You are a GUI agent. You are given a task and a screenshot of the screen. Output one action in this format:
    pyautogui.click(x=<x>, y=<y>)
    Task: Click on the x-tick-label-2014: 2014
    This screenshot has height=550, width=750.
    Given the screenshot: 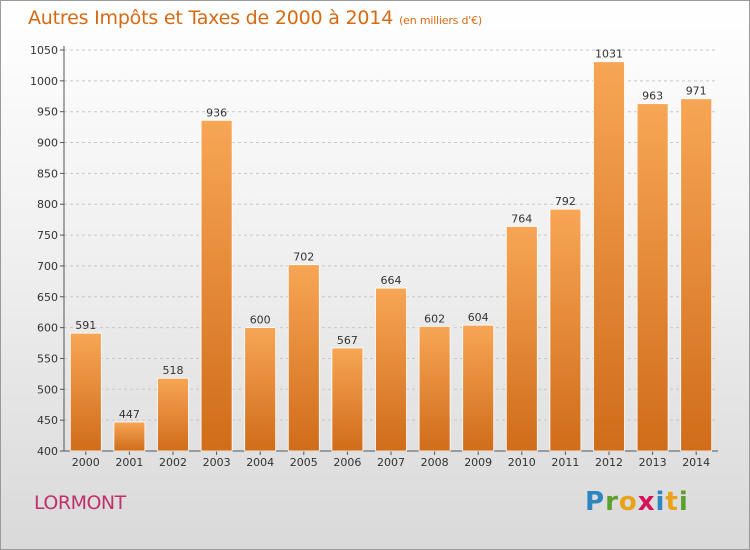 What is the action you would take?
    pyautogui.click(x=696, y=462)
    